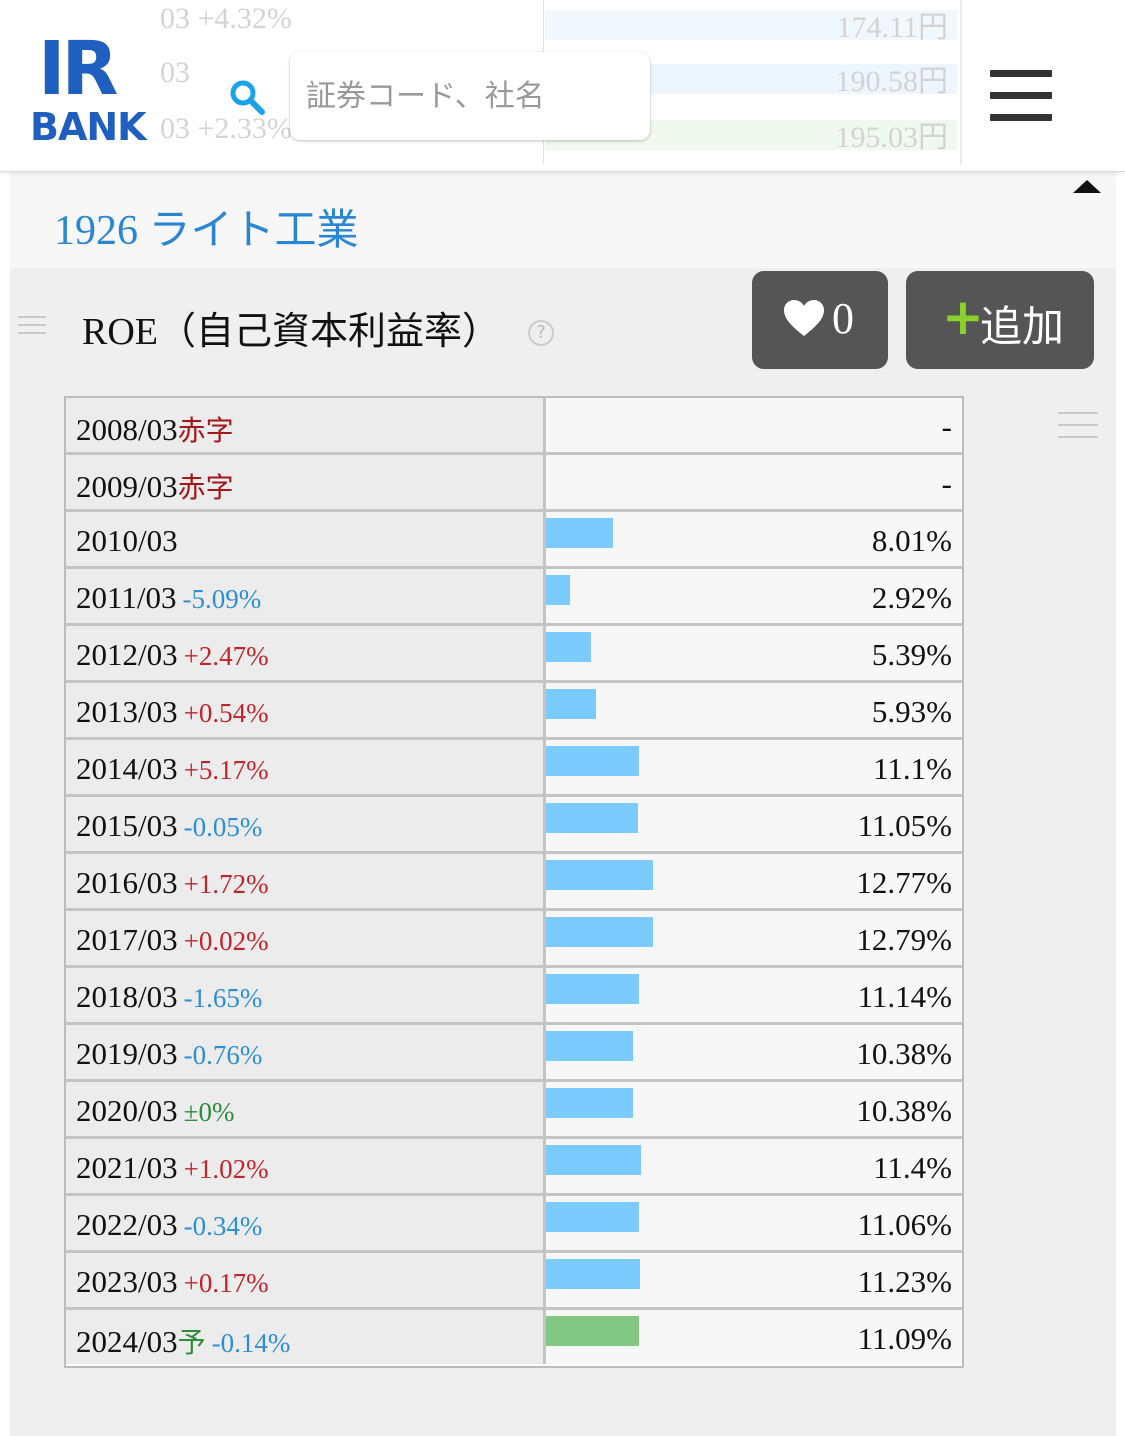 The width and height of the screenshot is (1125, 1436). I want to click on roe-value: 2.92%, so click(911, 597).